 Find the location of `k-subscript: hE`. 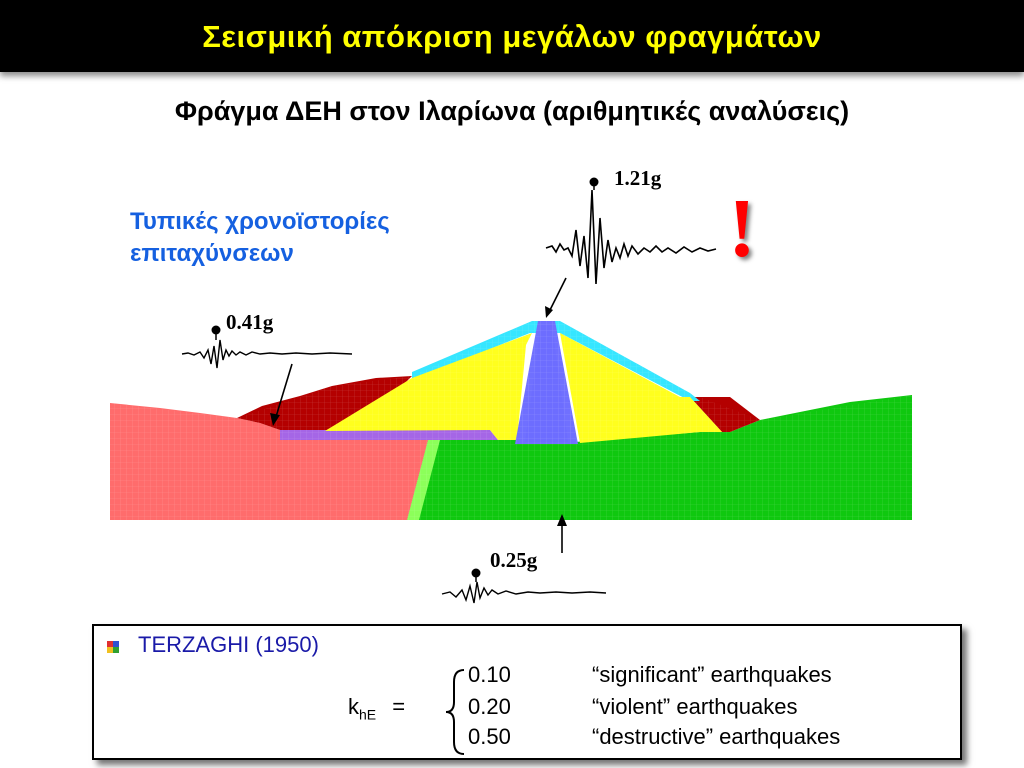

k-subscript: hE is located at coordinates (368, 714).